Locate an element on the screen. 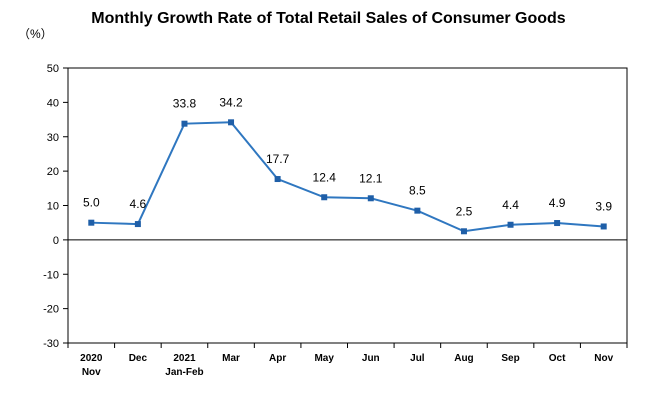 The width and height of the screenshot is (657, 415). x-tick-label: Nov is located at coordinates (603, 358).